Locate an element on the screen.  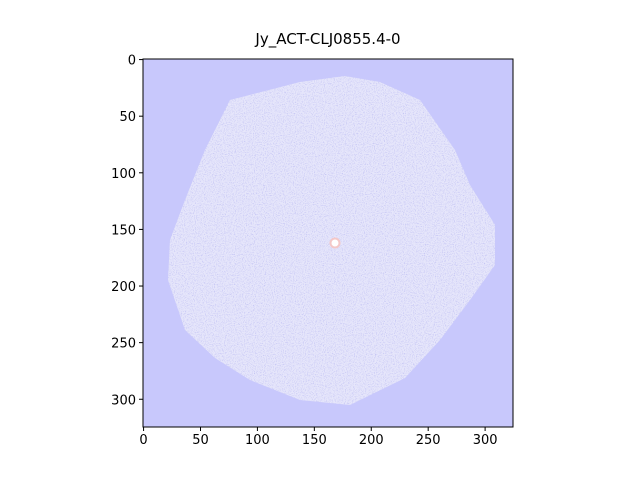
source-ring is located at coordinates (335, 243).